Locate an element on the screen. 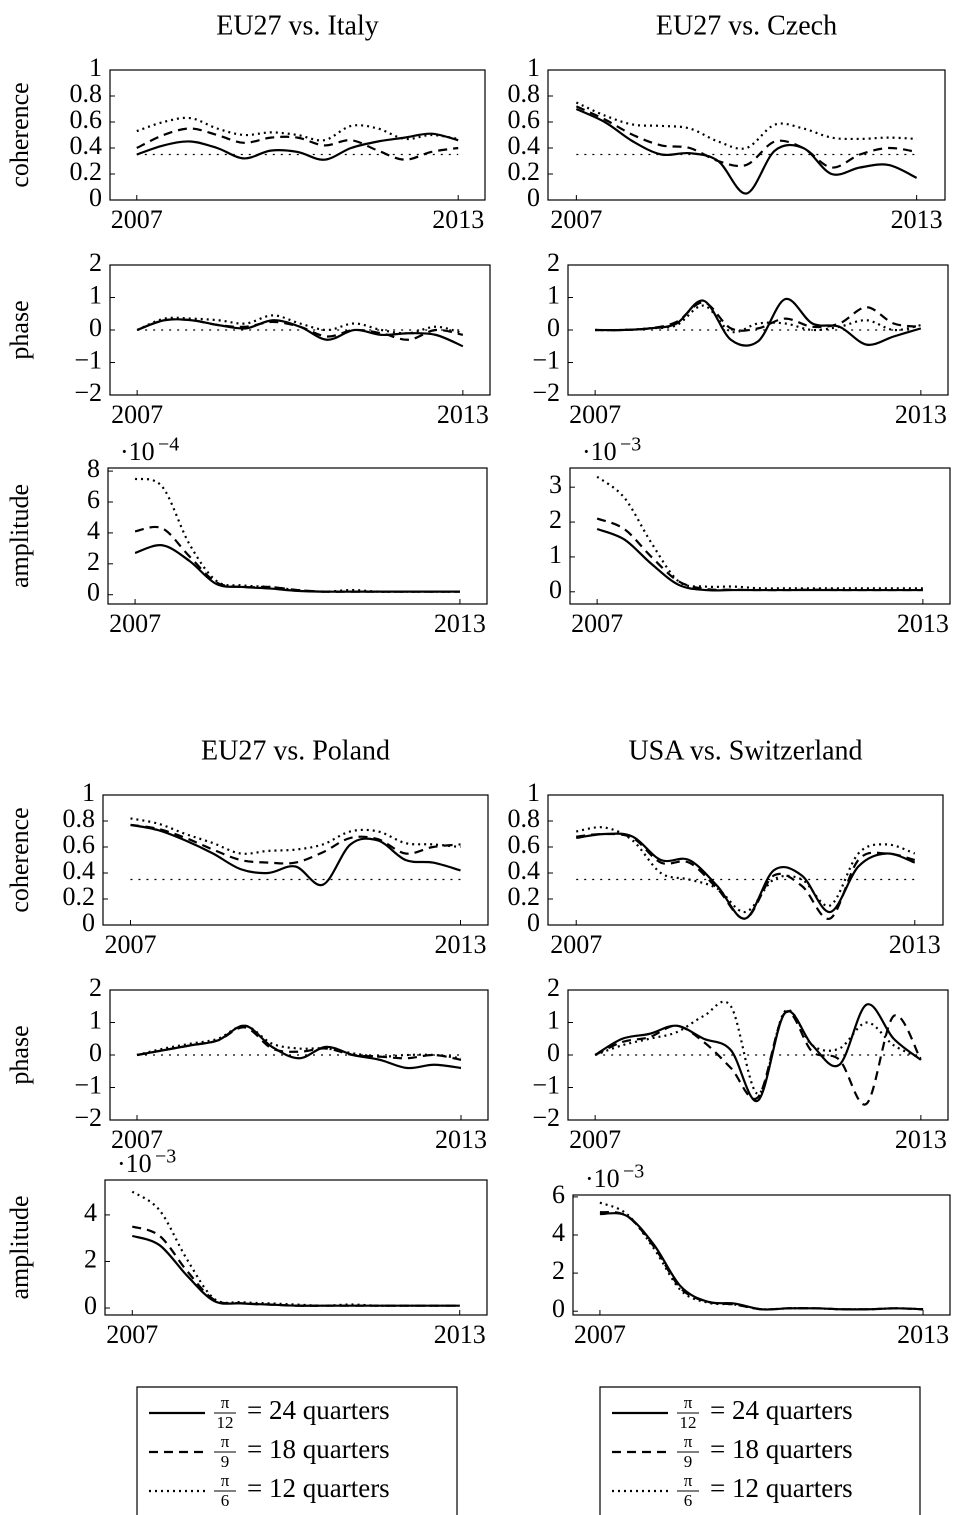 Image resolution: width=958 pixels, height=1515 pixels. y-tick-label: 6 is located at coordinates (558, 1194).